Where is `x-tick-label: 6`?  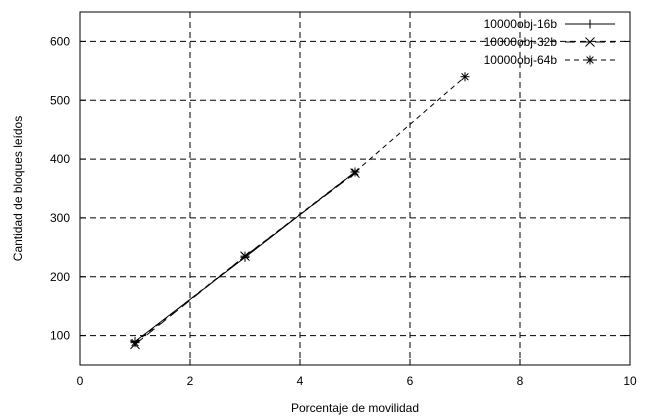 x-tick-label: 6 is located at coordinates (410, 381).